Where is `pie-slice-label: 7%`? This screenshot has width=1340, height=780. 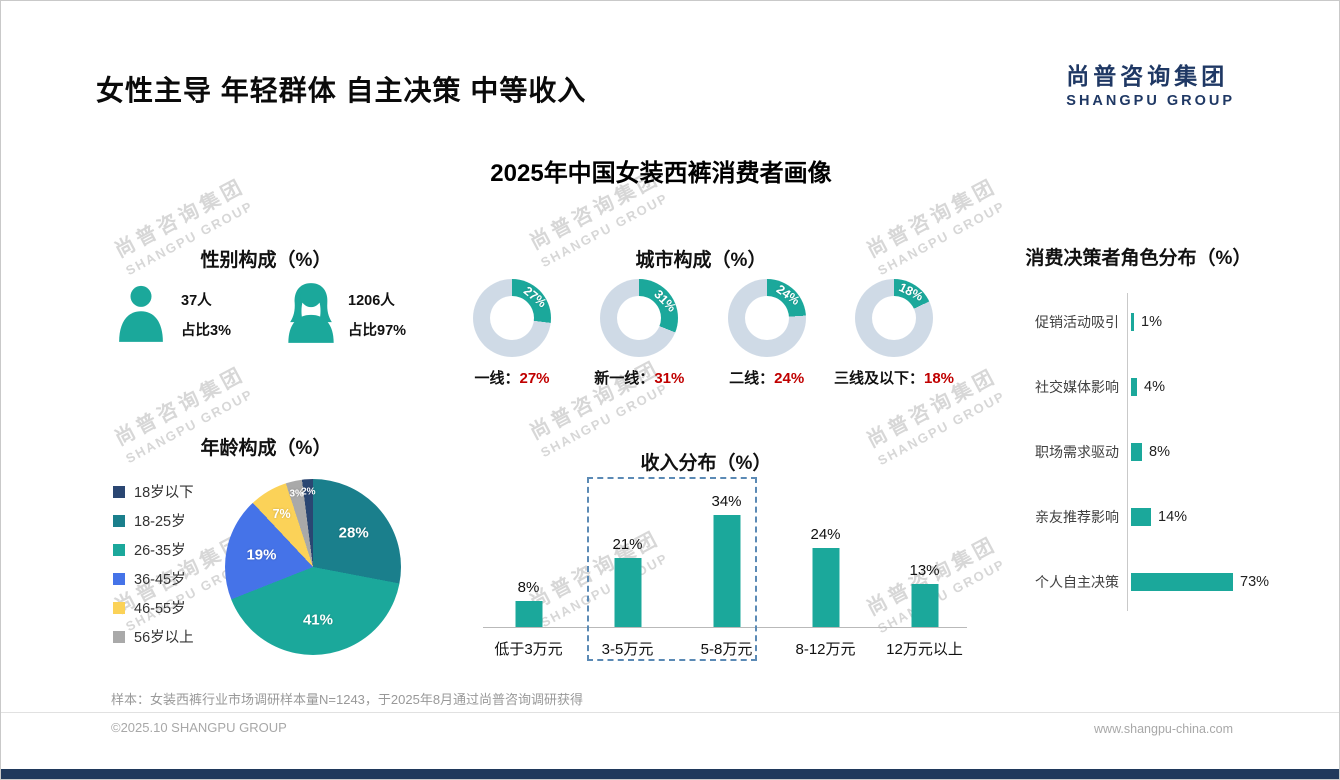
pie-slice-label: 7% is located at coordinates (281, 513).